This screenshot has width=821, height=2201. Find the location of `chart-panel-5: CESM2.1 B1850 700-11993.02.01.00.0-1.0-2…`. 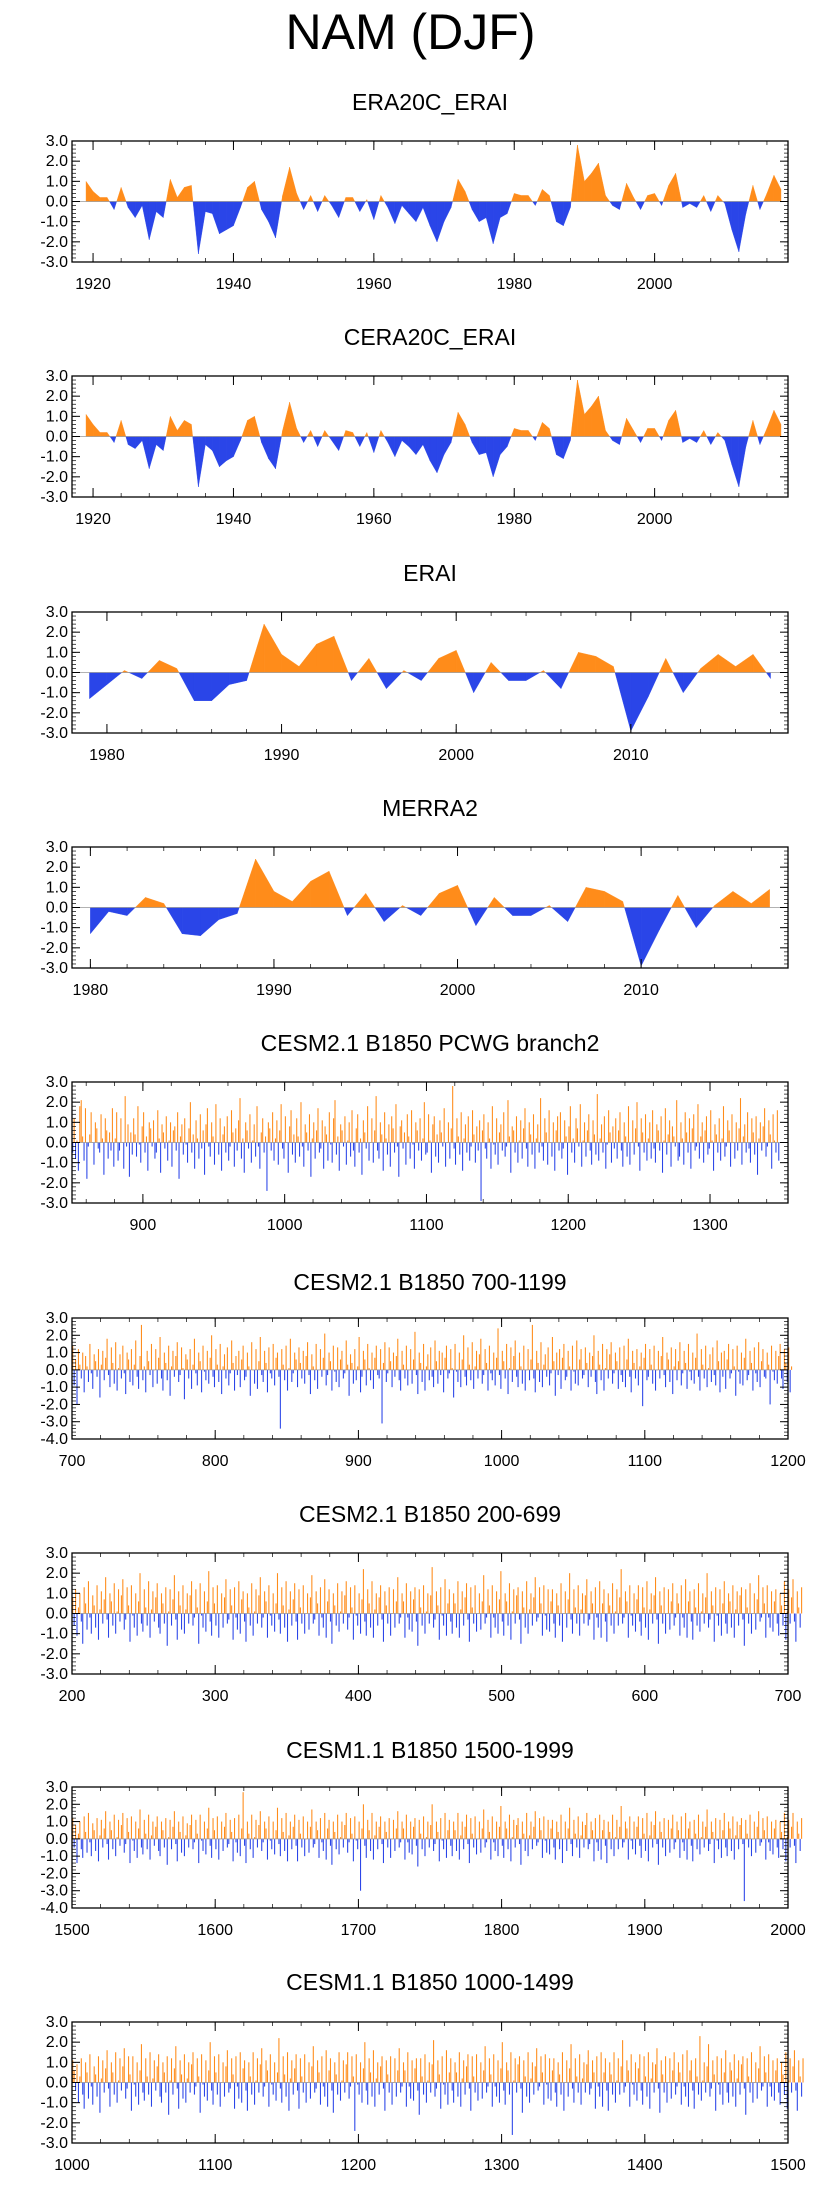

chart-panel-5: CESM2.1 B1850 700-11993.02.01.00.0-1.0-2… is located at coordinates (422, 1369).